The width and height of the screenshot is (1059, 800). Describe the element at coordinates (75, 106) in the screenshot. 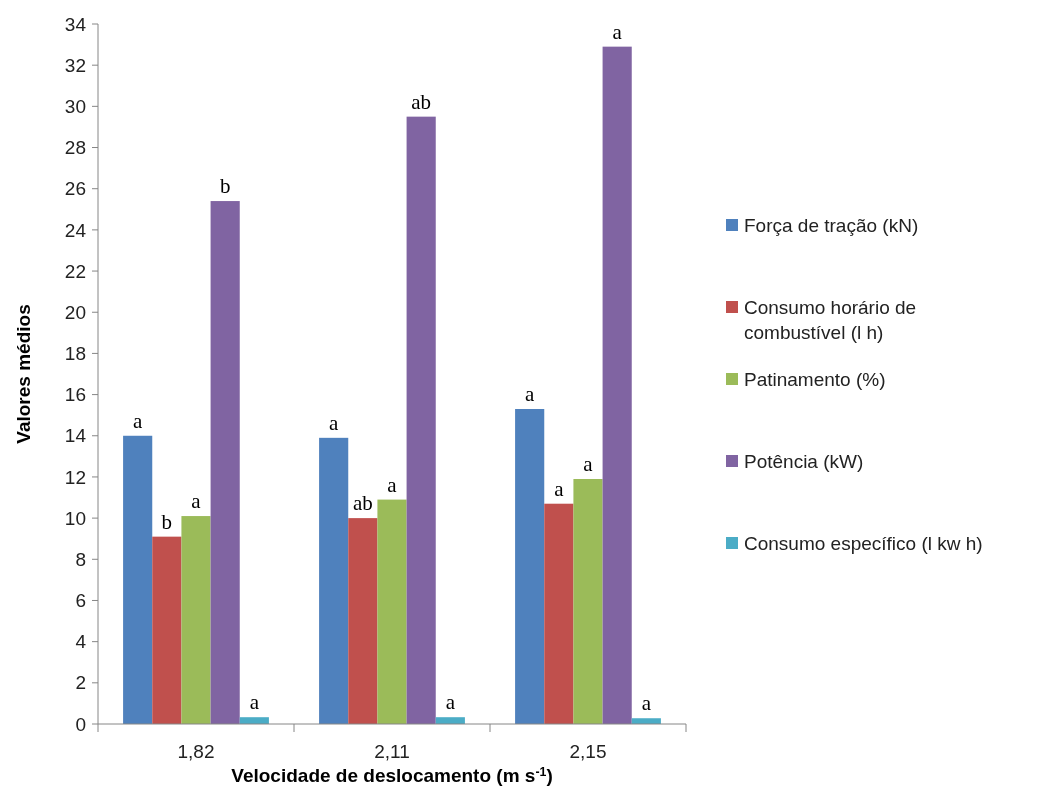

I see `y-tick-label: 30` at that location.